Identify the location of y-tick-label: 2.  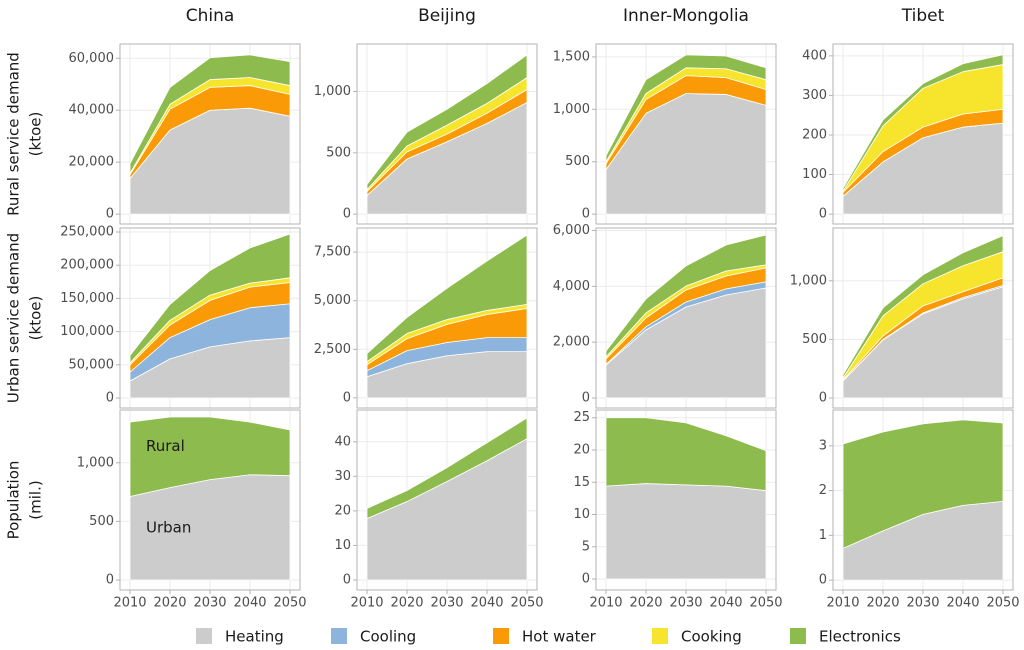
(823, 490).